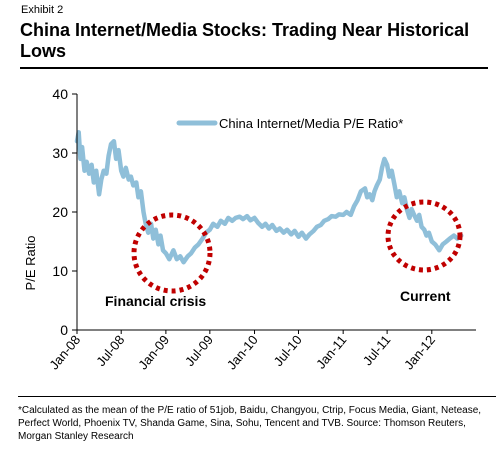 This screenshot has height=452, width=504. What do you see at coordinates (60, 212) in the screenshot?
I see `y-tick-label: 20` at bounding box center [60, 212].